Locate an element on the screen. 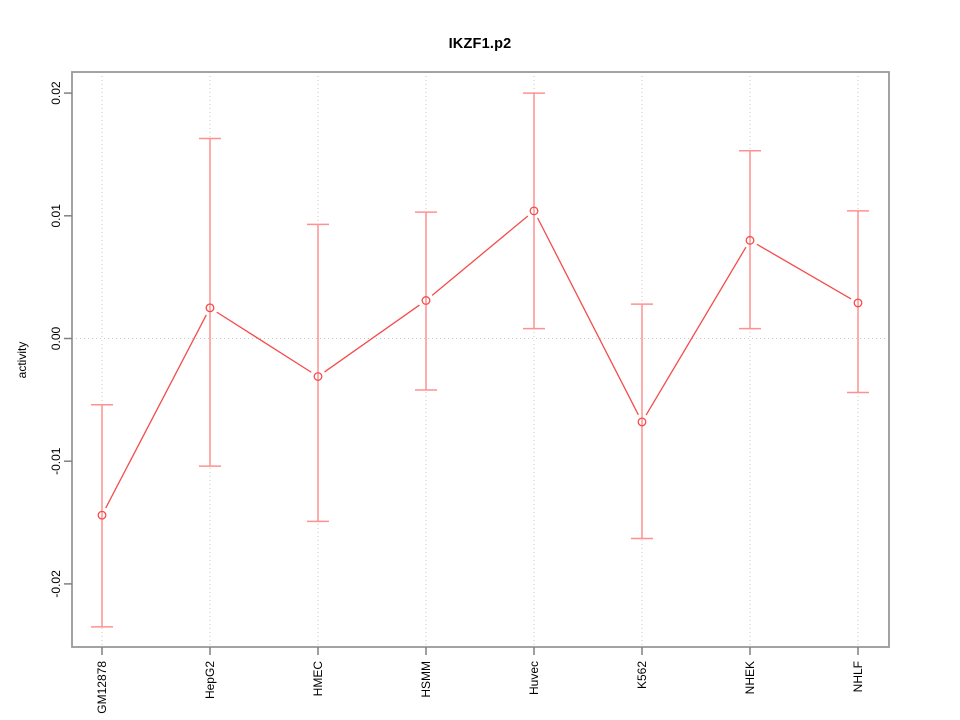  x-tick-label-K562: K562 is located at coordinates (642, 675).